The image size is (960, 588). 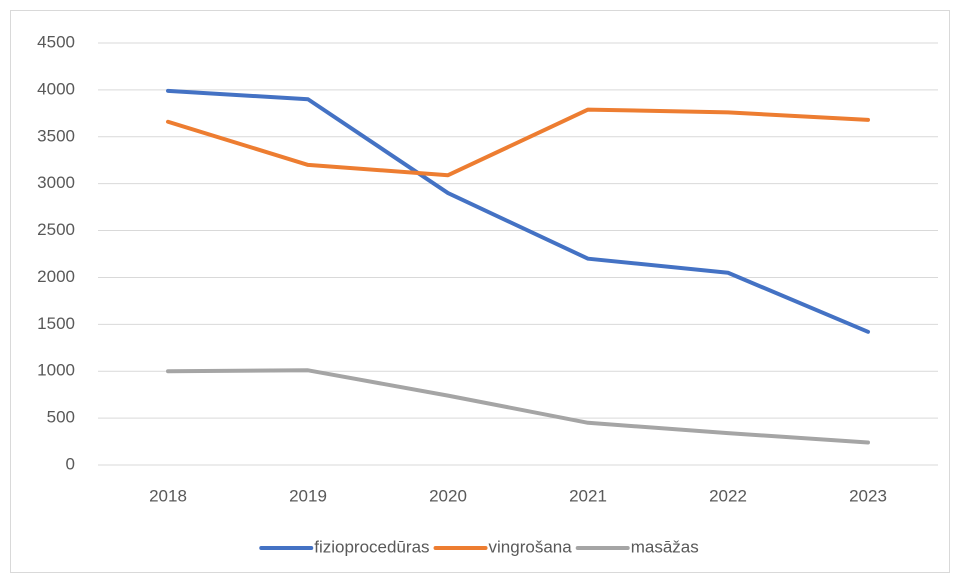 I want to click on y-tick-label: 1000, so click(x=56, y=370).